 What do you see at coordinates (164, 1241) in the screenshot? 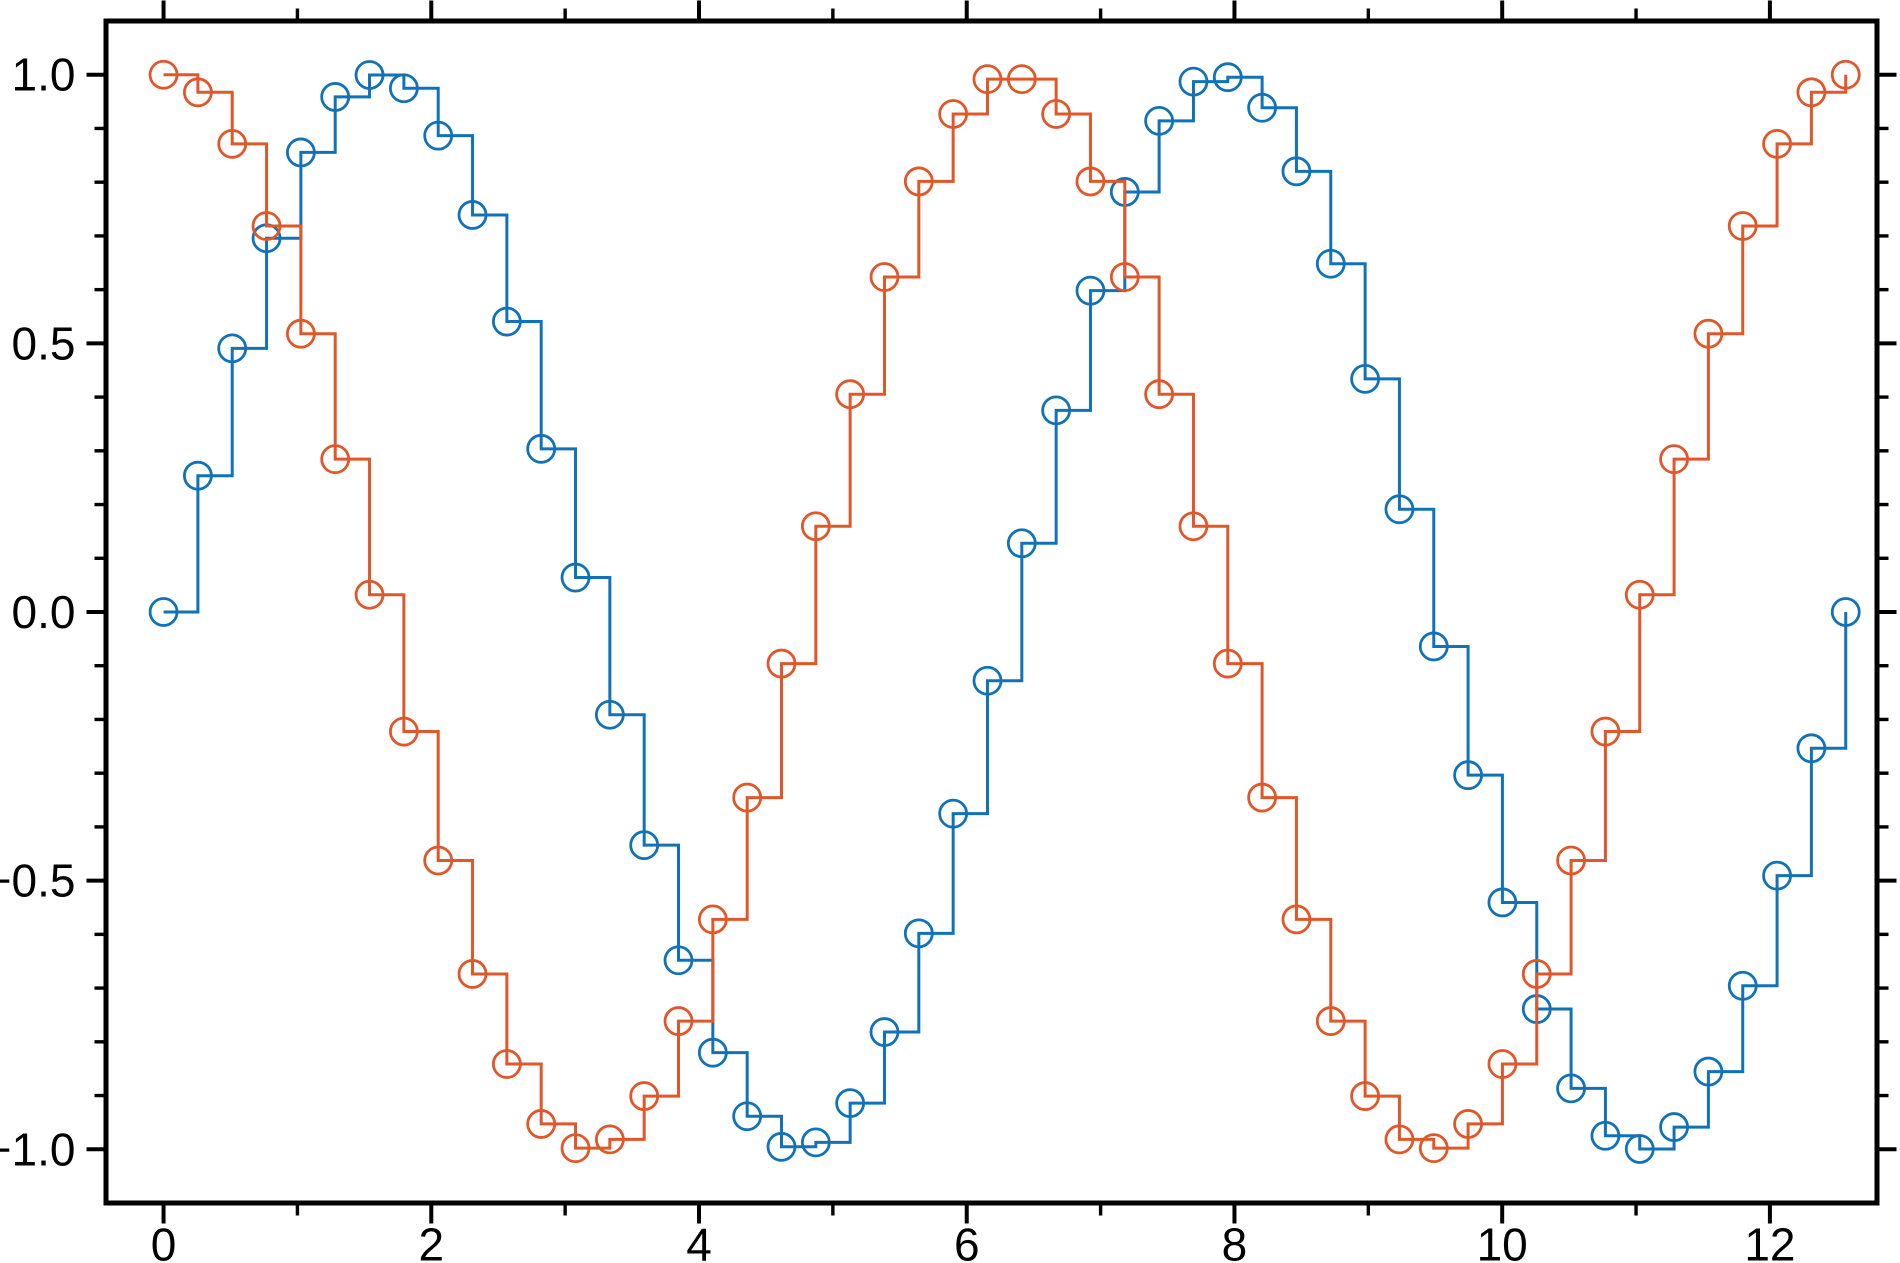
I see `x-tick-label: 0` at bounding box center [164, 1241].